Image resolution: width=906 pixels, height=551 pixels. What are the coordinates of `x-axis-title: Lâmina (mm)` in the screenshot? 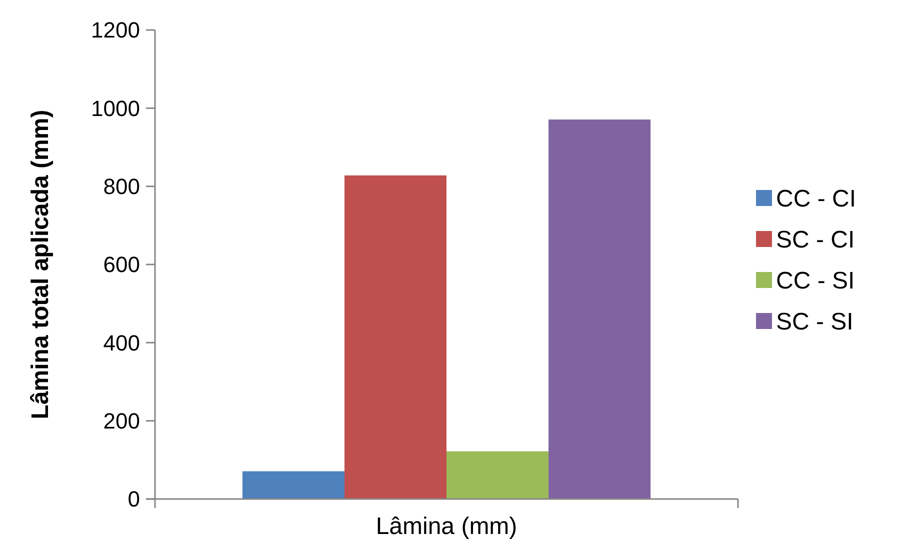 It's located at (447, 526).